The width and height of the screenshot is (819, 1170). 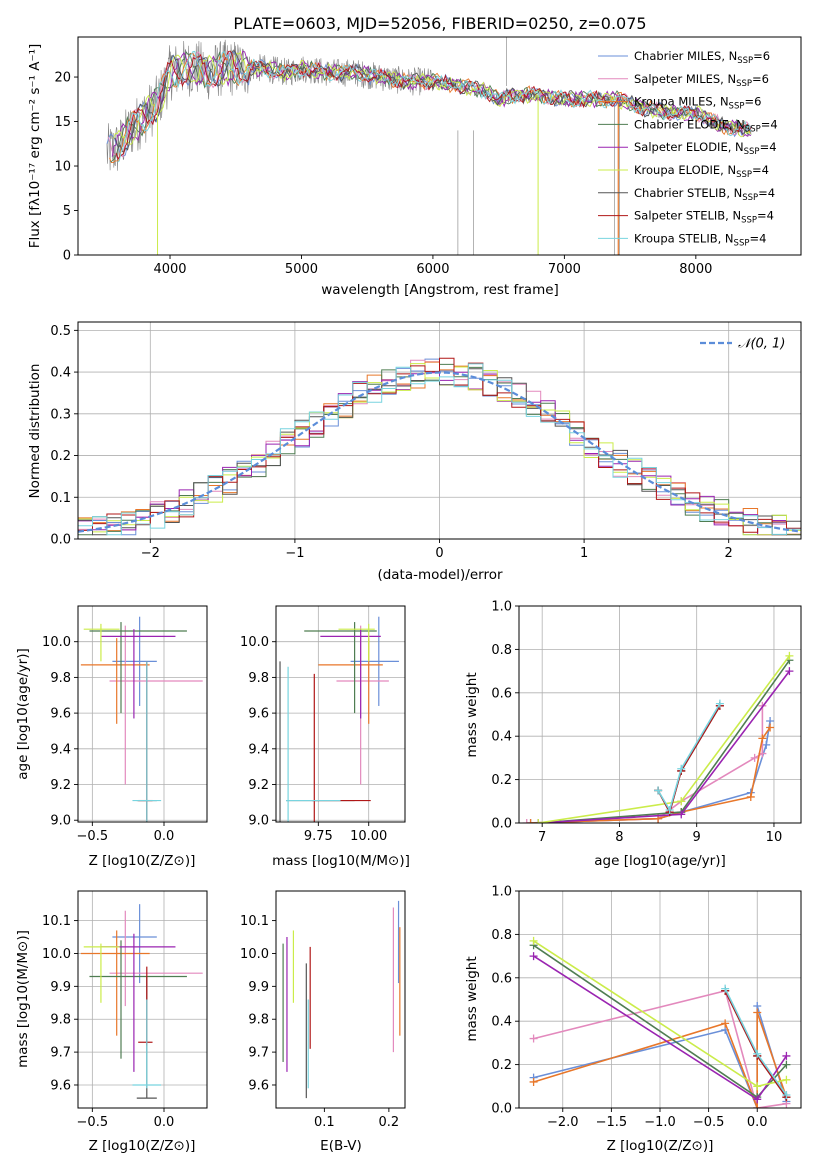 What do you see at coordinates (35, 431) in the screenshot?
I see `histogram-ylabel: Normed distribution` at bounding box center [35, 431].